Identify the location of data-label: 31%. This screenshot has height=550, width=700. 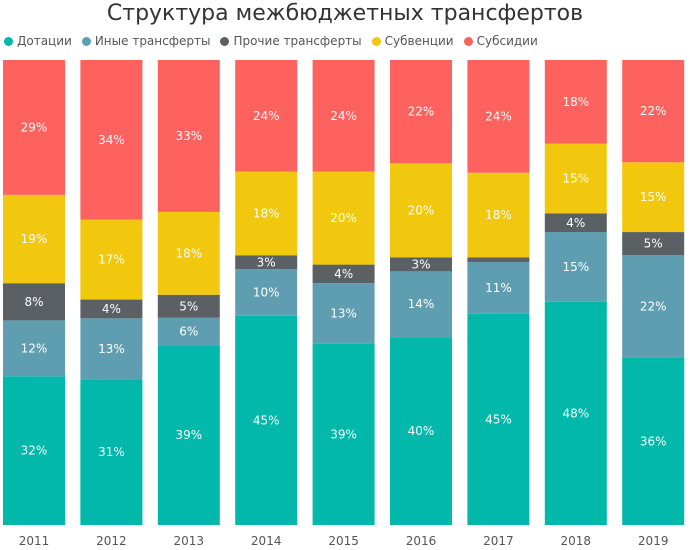
(111, 452).